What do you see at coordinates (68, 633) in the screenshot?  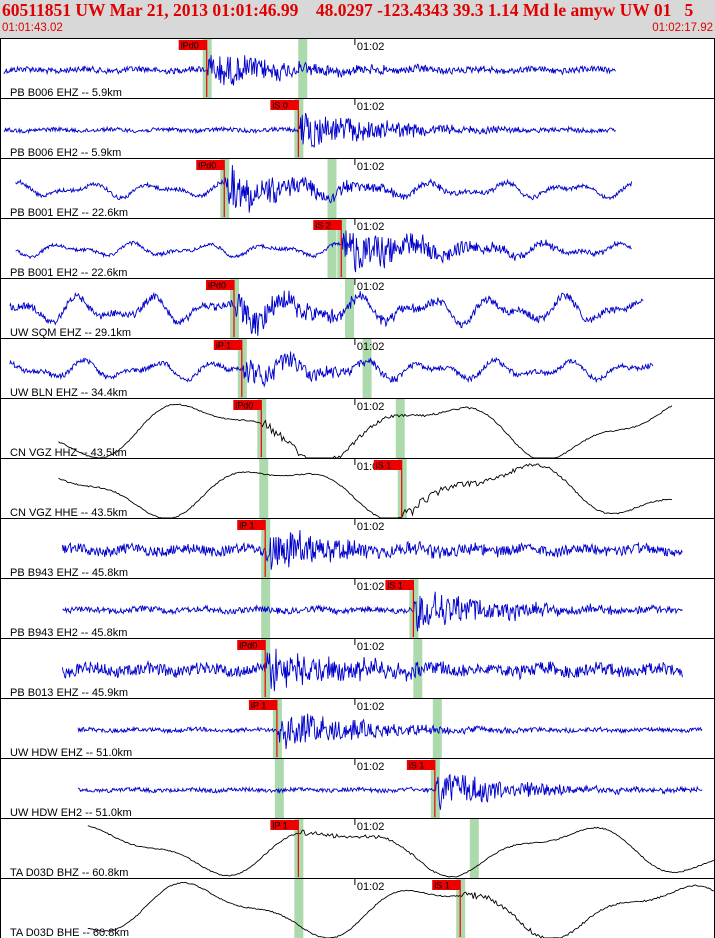 I see `station-label: PB B943 EH2 -- 45.8km` at bounding box center [68, 633].